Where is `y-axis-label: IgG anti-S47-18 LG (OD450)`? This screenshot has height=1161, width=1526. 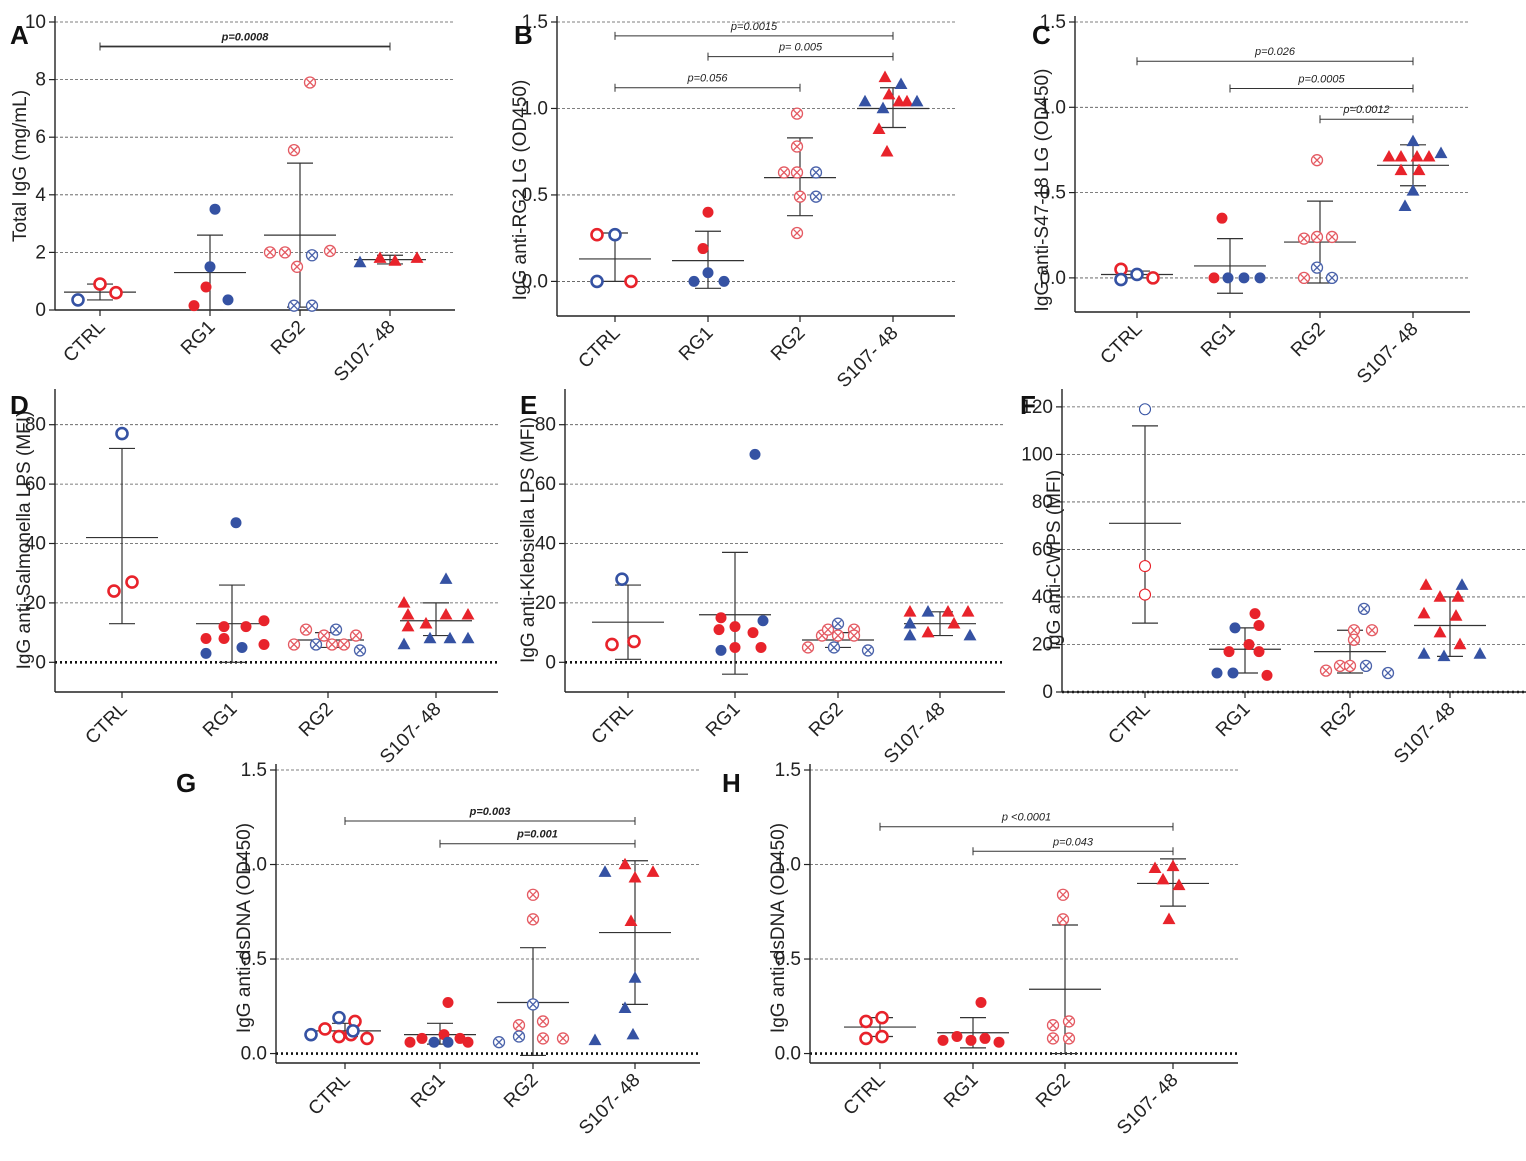
y-axis-label: IgG anti-S47-18 LG (OD450) is located at coordinates (1042, 190).